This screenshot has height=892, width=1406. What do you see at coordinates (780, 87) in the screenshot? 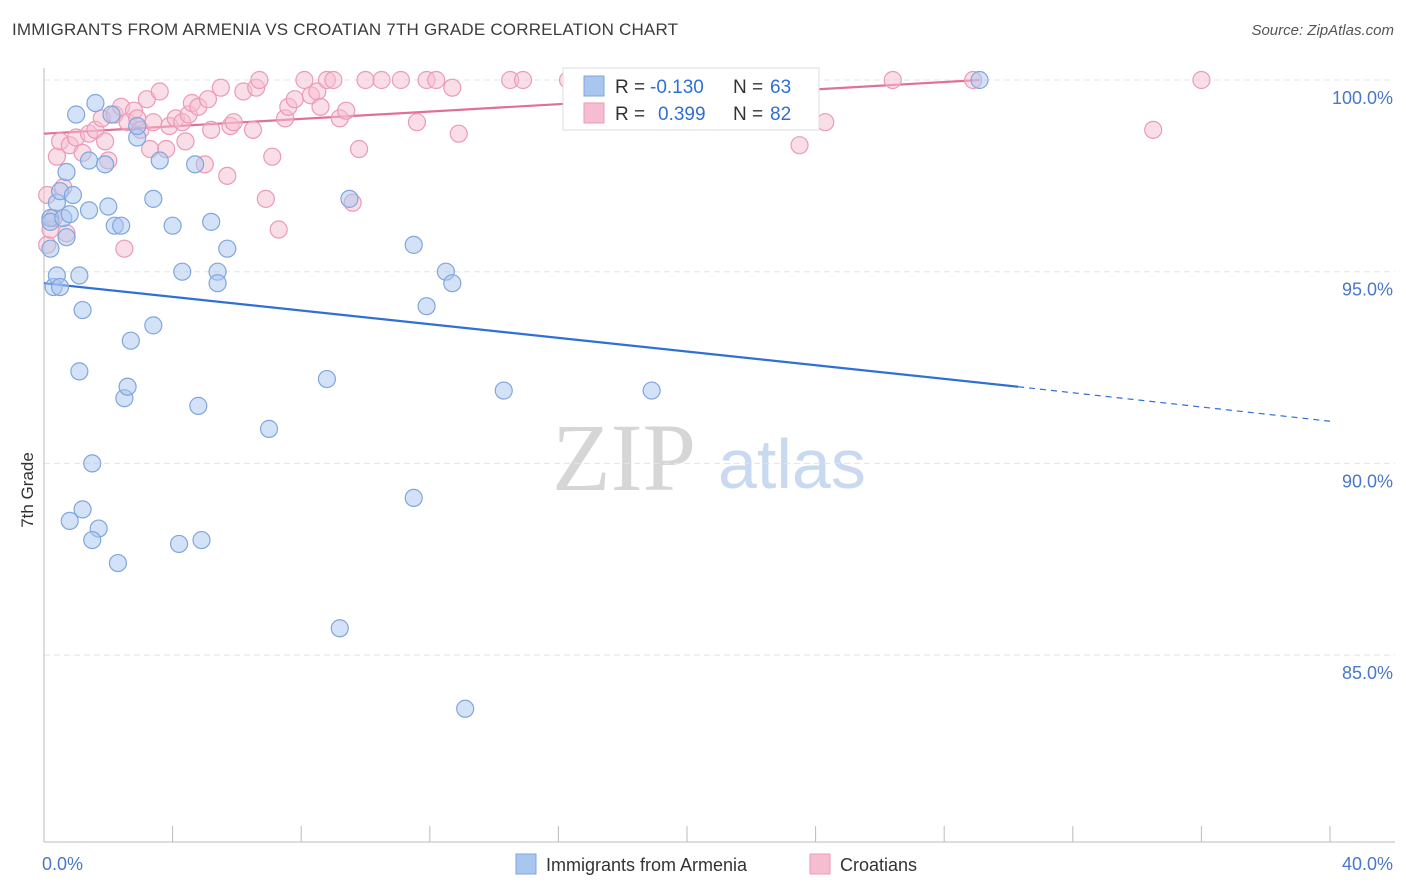
I see `n-value-blue: 63` at bounding box center [780, 87].